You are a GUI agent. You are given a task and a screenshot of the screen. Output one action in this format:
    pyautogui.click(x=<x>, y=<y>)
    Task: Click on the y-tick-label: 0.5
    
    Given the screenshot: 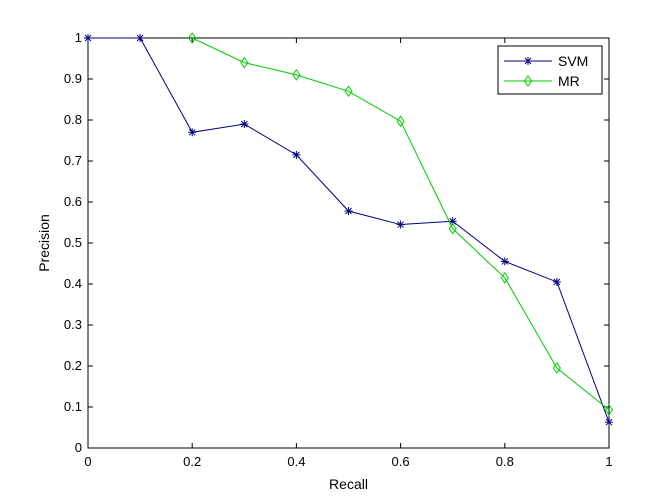 What is the action you would take?
    pyautogui.click(x=73, y=242)
    